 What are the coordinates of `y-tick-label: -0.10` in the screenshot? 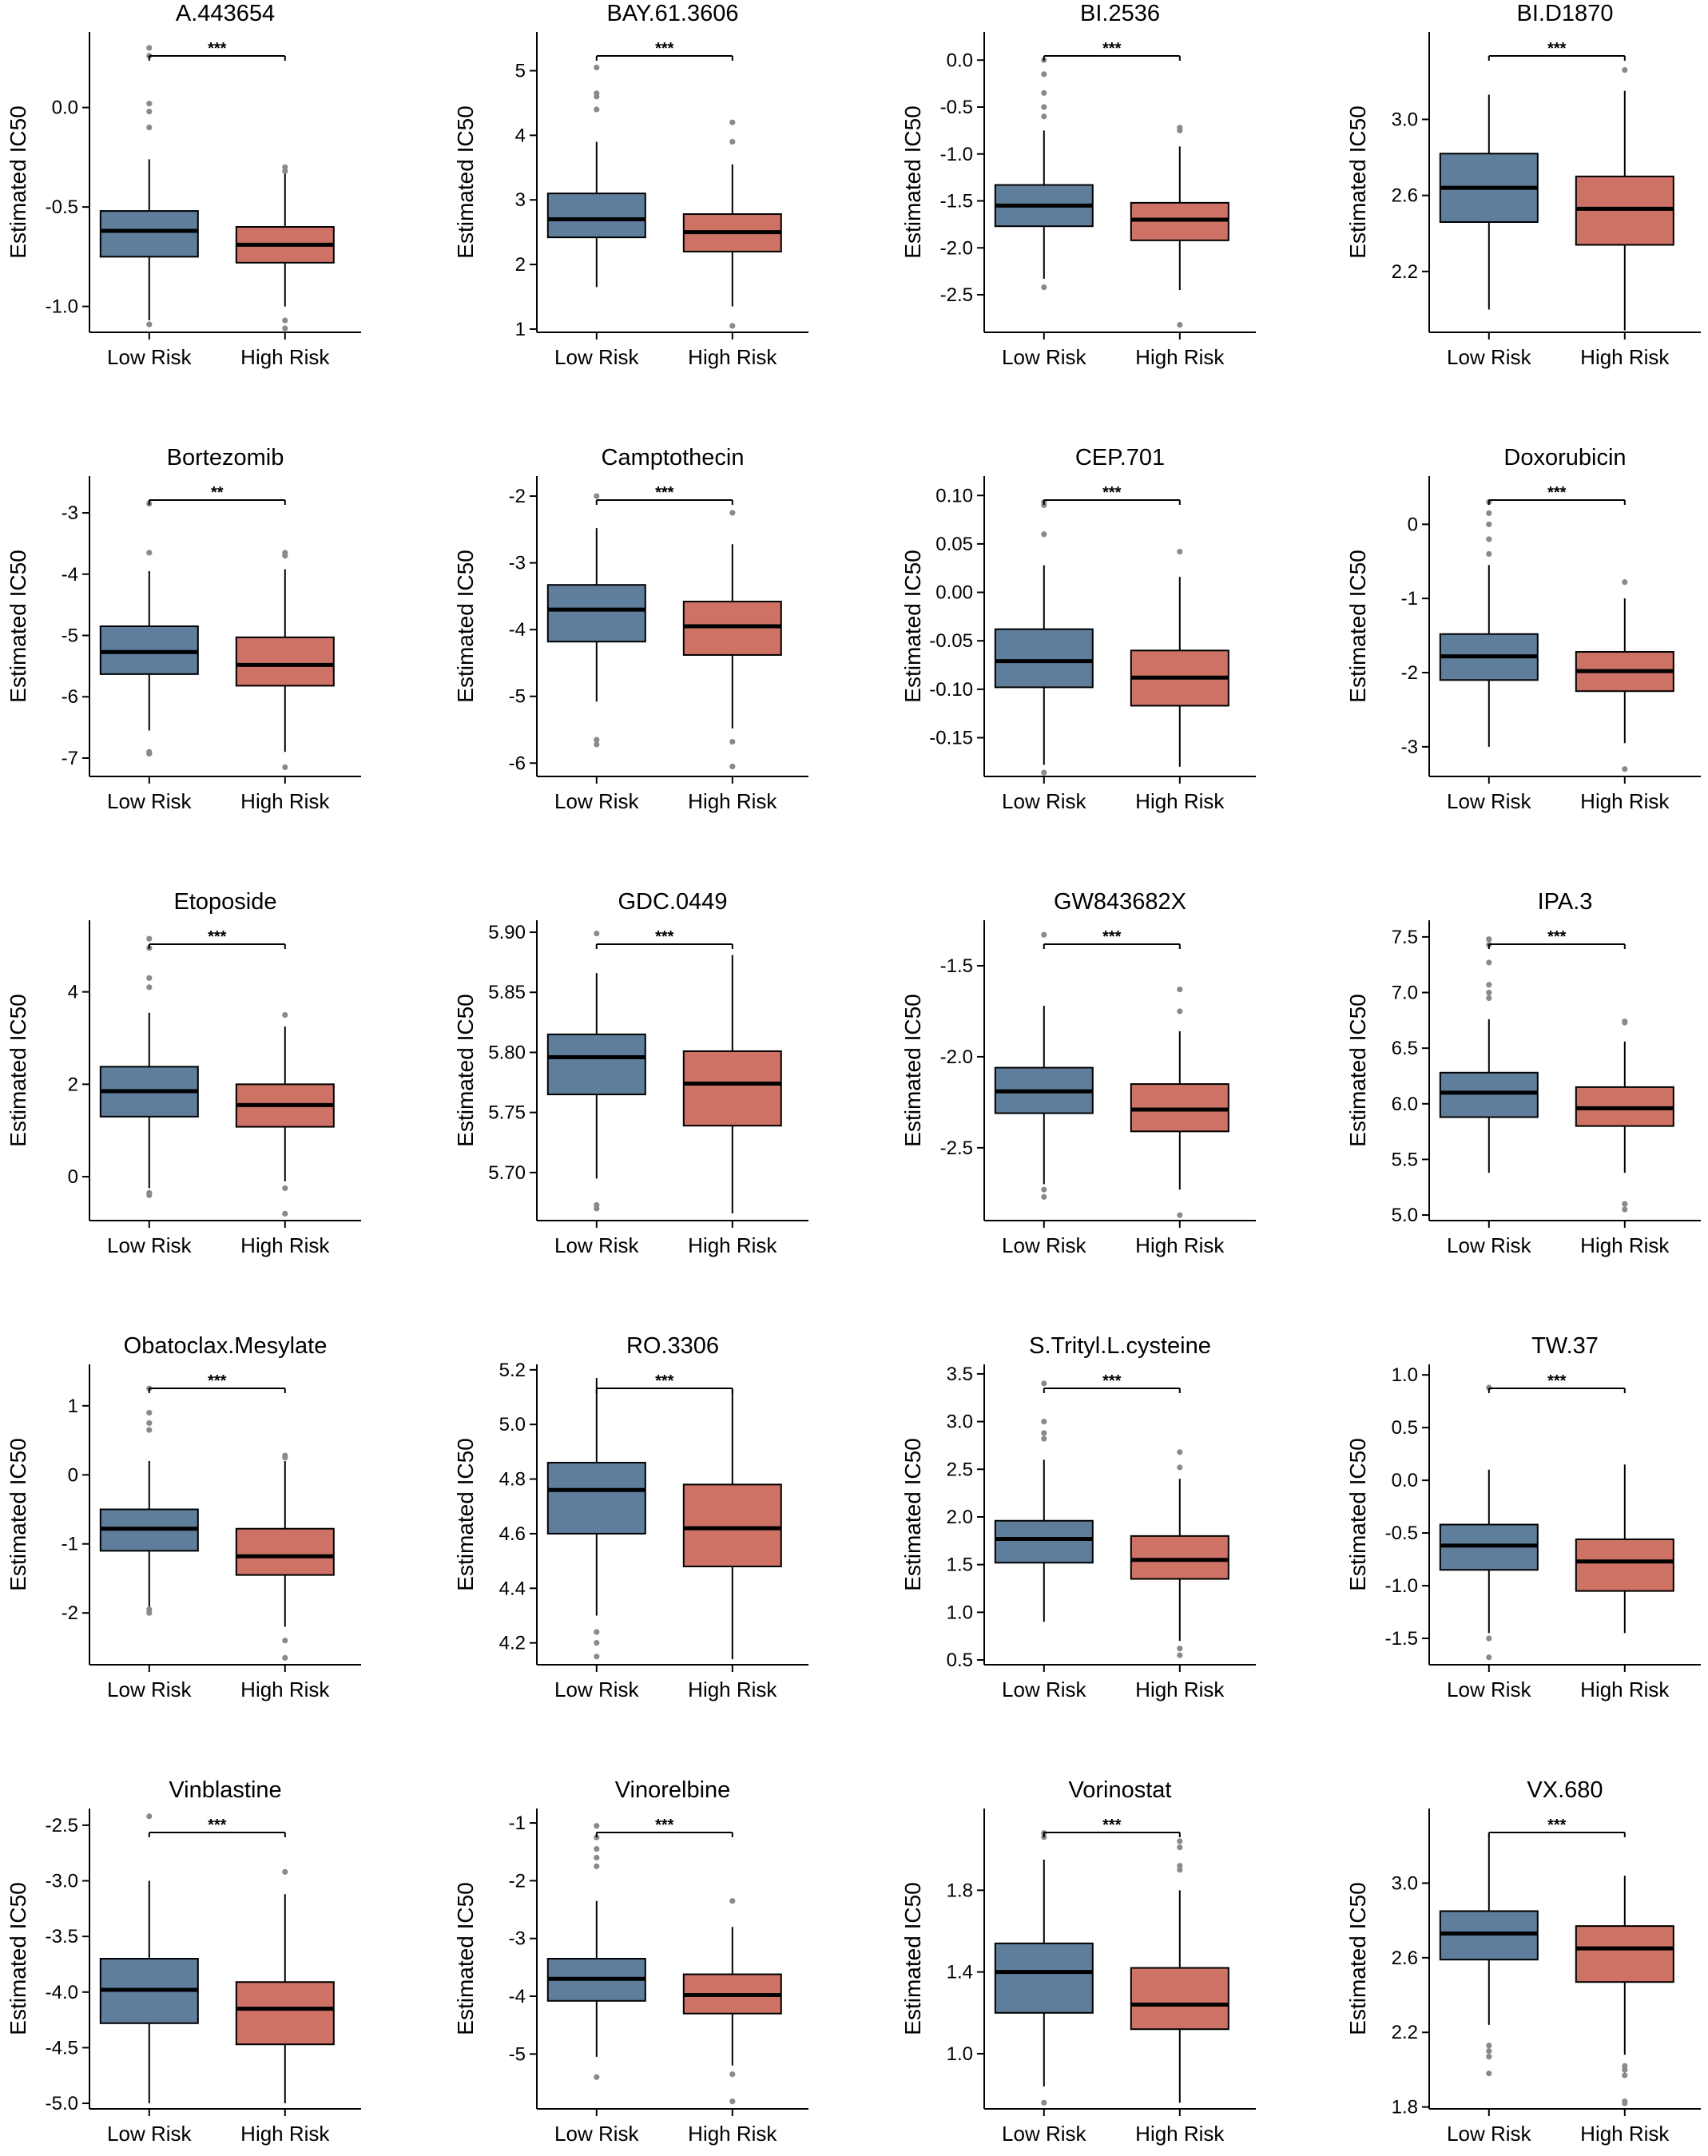 It's located at (951, 690).